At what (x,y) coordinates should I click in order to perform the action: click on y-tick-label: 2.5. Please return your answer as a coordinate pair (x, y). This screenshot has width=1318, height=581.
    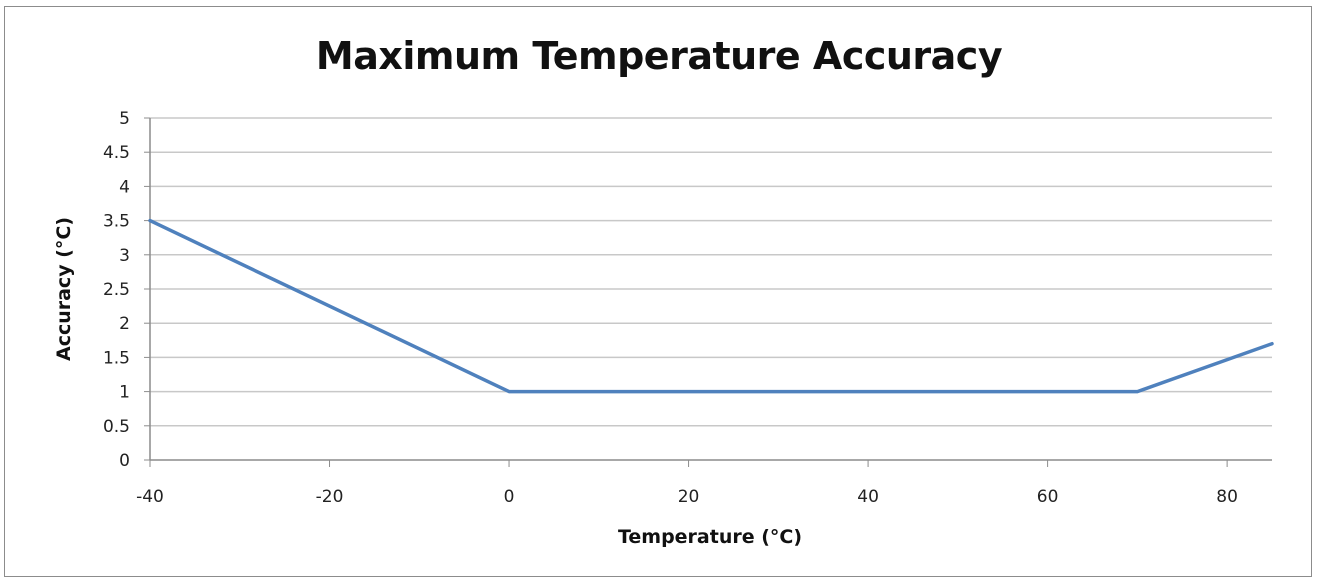
    Looking at the image, I should click on (116, 290).